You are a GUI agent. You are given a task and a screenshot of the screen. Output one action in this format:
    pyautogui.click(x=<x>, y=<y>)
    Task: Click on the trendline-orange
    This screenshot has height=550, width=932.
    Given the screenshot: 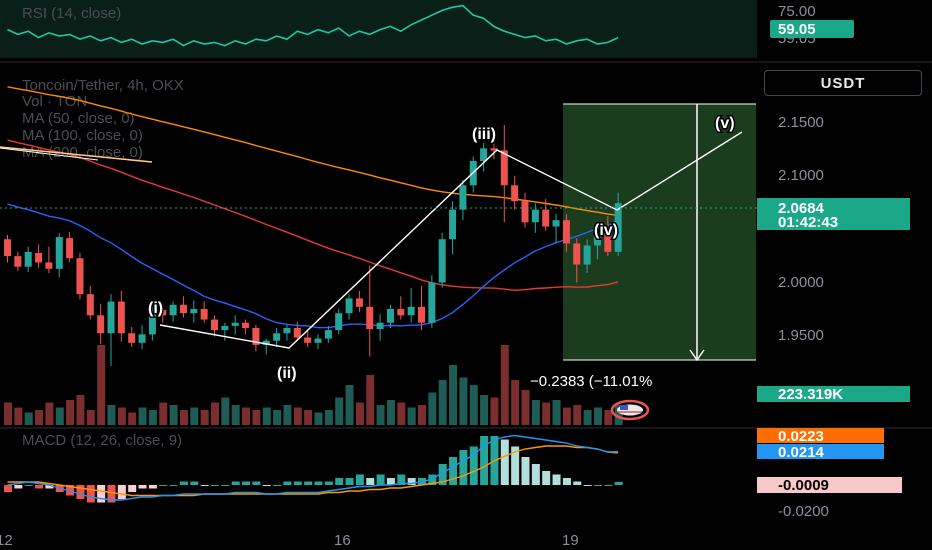 What is the action you would take?
    pyautogui.click(x=76, y=154)
    